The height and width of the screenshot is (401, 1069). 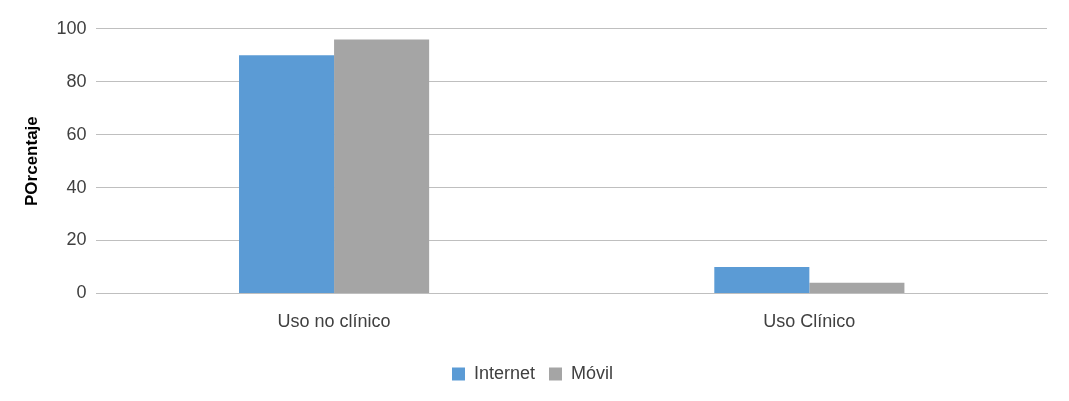 What do you see at coordinates (31, 161) in the screenshot?
I see `y-axis-title: POrcentaje` at bounding box center [31, 161].